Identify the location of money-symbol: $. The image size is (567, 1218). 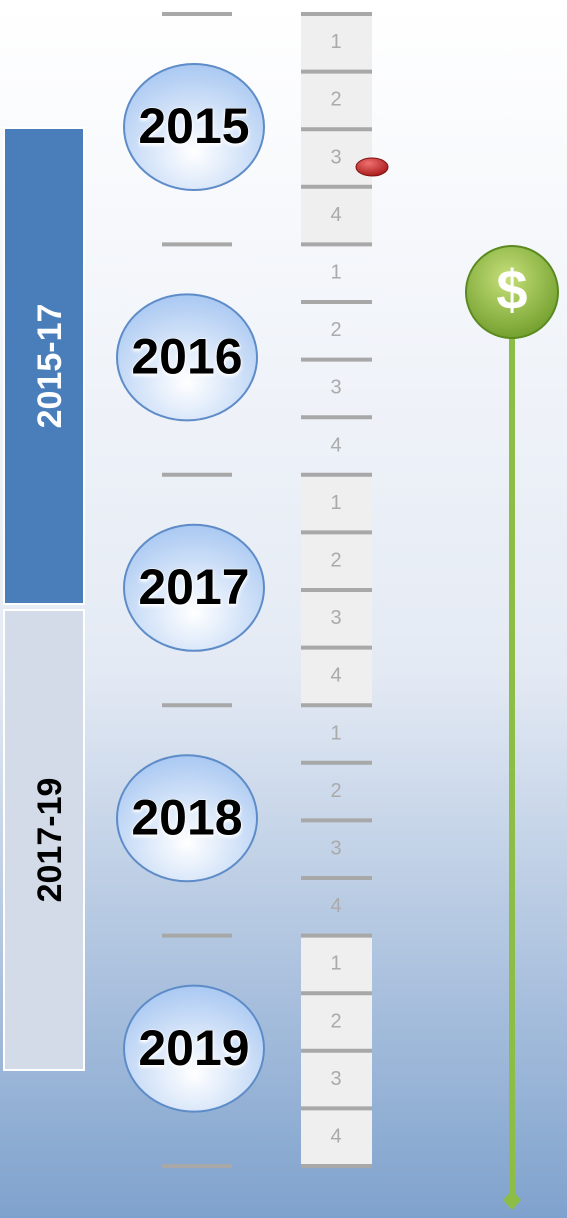
(511, 289).